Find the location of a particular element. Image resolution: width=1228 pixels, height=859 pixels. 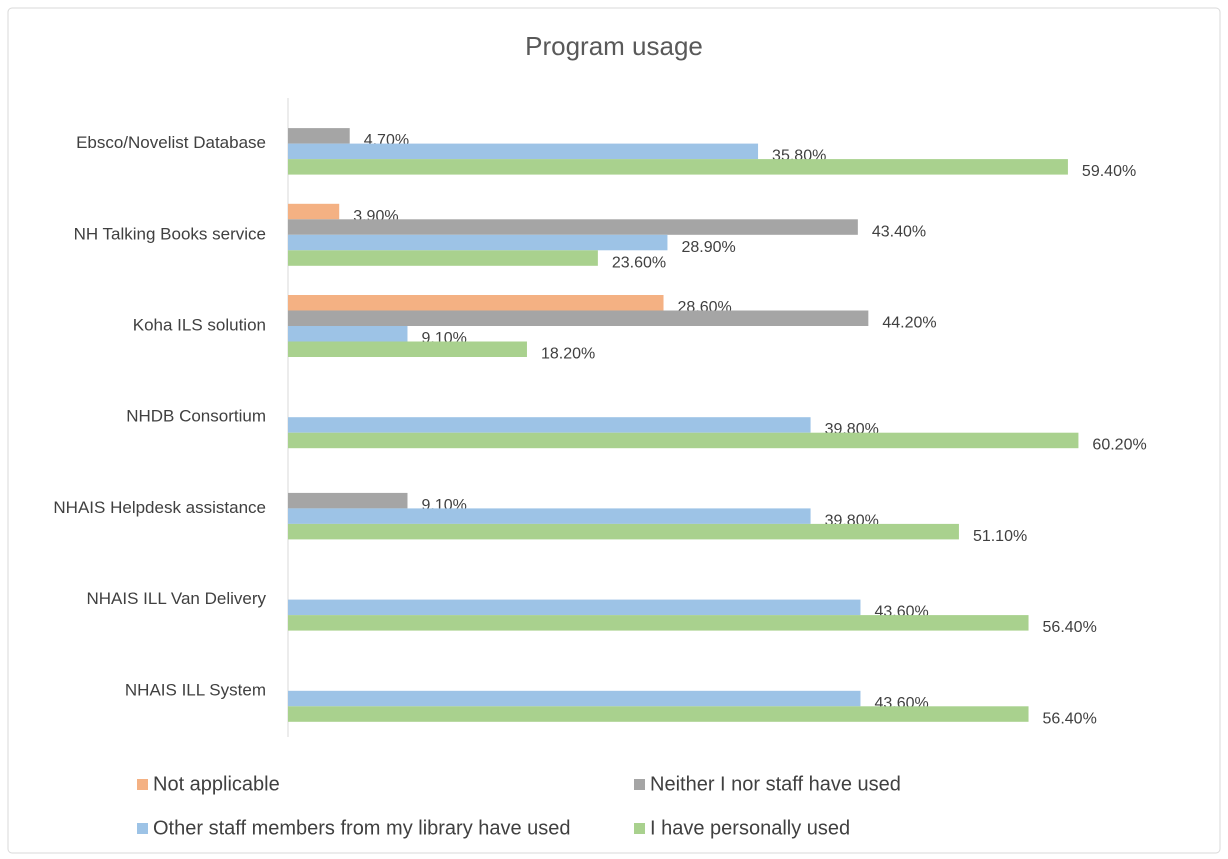

category-label: NHAIS ILL System is located at coordinates (195, 689).